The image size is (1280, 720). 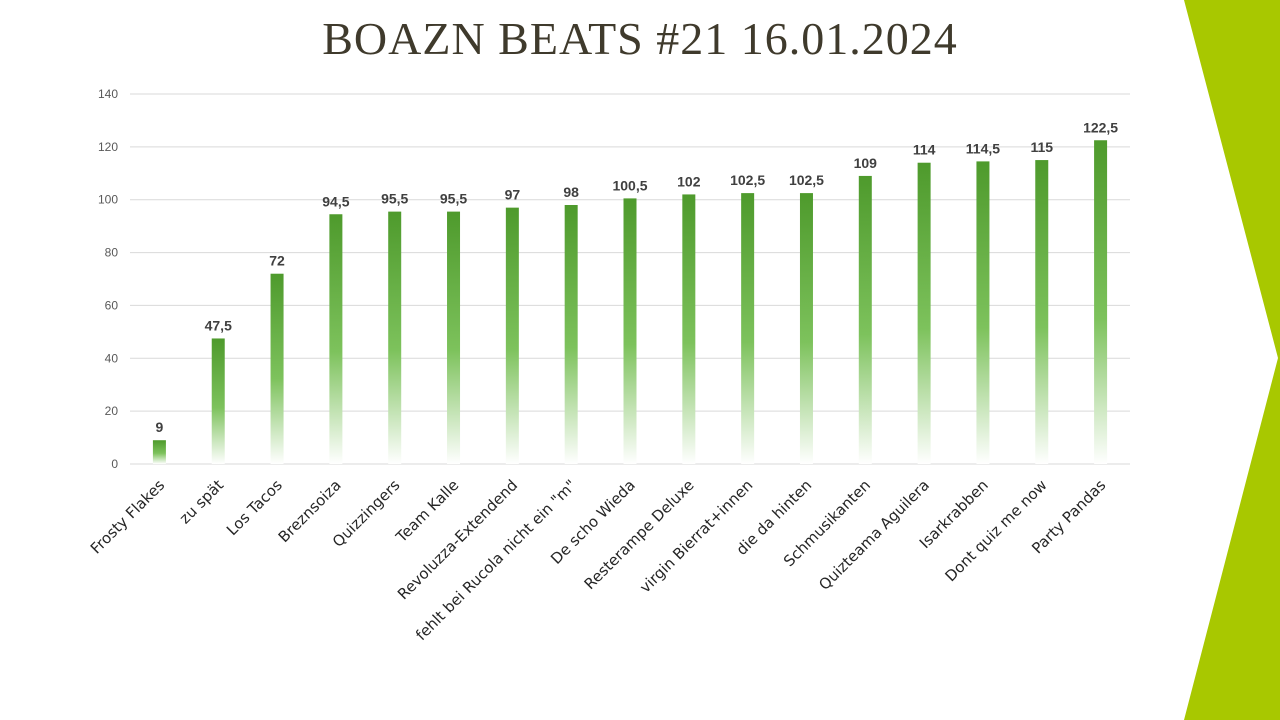 What do you see at coordinates (108, 94) in the screenshot?
I see `y-tick-label: 140` at bounding box center [108, 94].